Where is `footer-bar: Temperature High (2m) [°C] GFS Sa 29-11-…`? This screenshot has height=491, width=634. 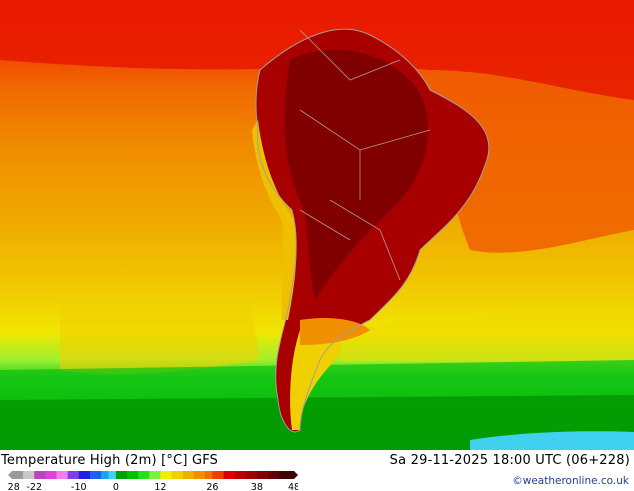 footer-bar: Temperature High (2m) [°C] GFS Sa 29-11-… is located at coordinates (317, 470).